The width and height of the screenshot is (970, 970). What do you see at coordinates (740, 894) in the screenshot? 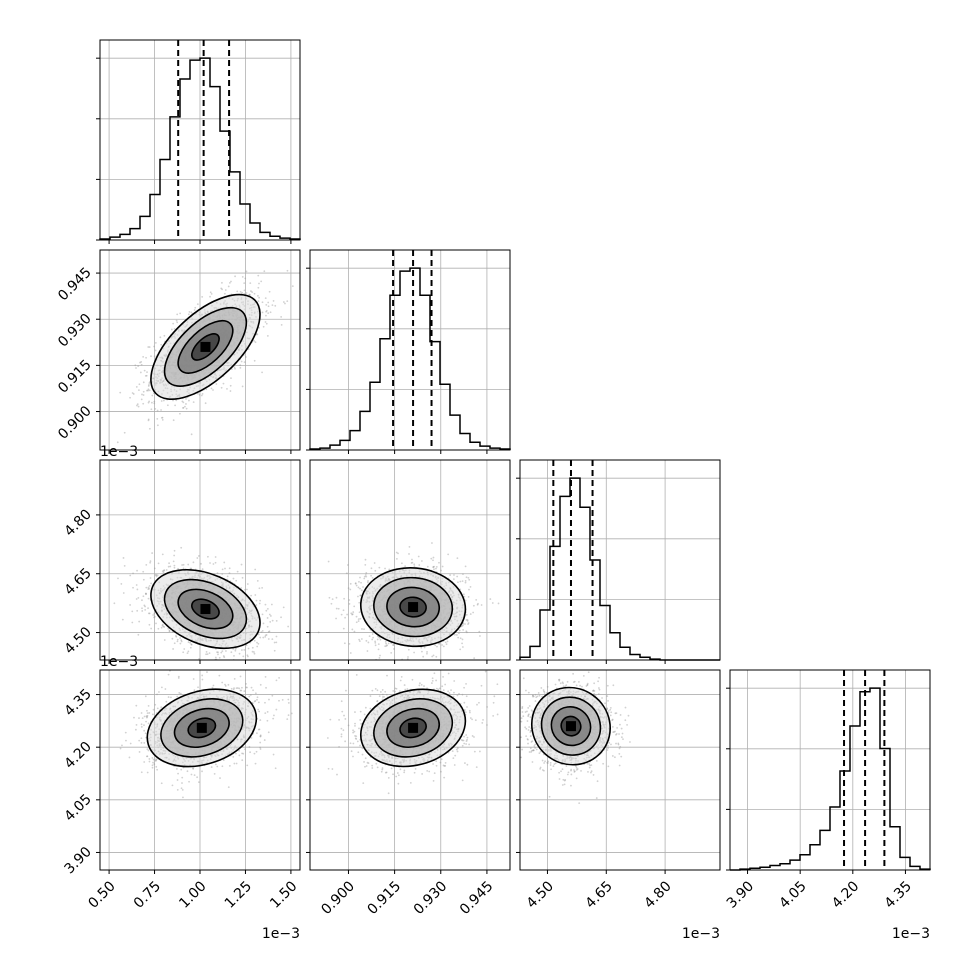
I see `x-tick-label: 3.90` at bounding box center [740, 894].